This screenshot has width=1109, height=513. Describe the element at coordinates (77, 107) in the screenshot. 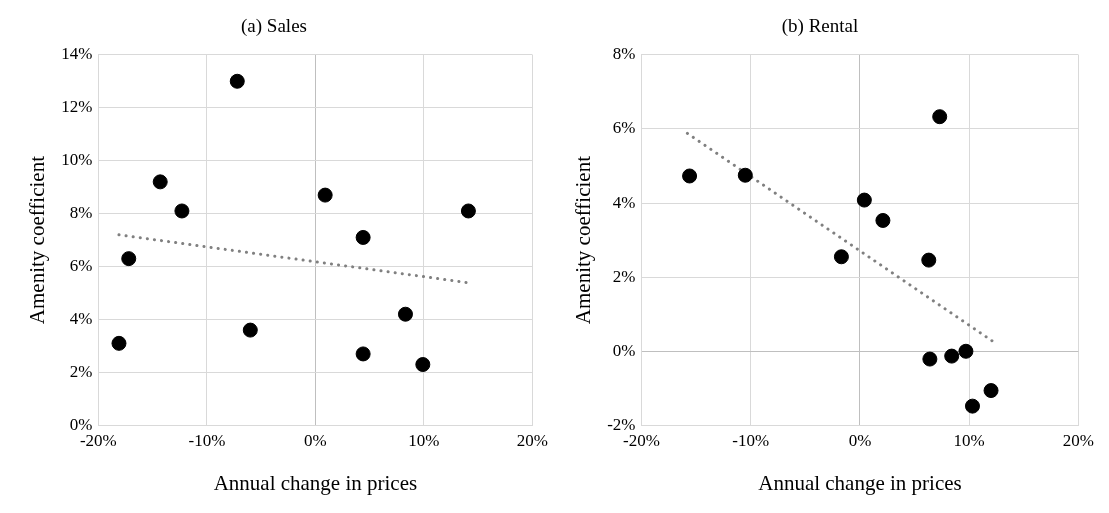

I see `y-tick-label: 12%` at that location.